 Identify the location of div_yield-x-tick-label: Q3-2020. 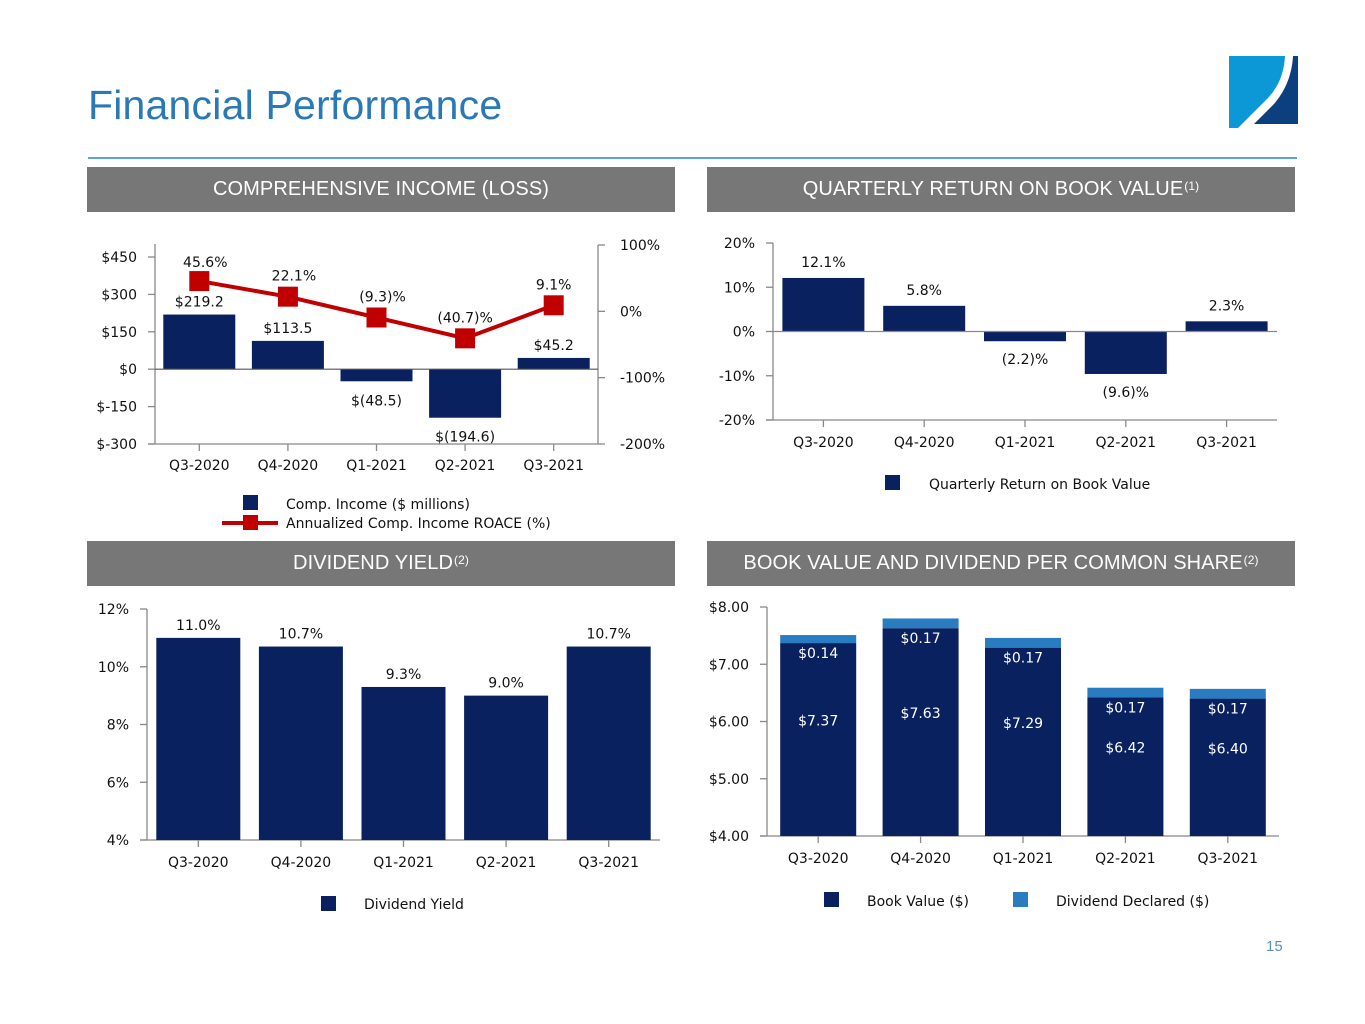
(198, 863).